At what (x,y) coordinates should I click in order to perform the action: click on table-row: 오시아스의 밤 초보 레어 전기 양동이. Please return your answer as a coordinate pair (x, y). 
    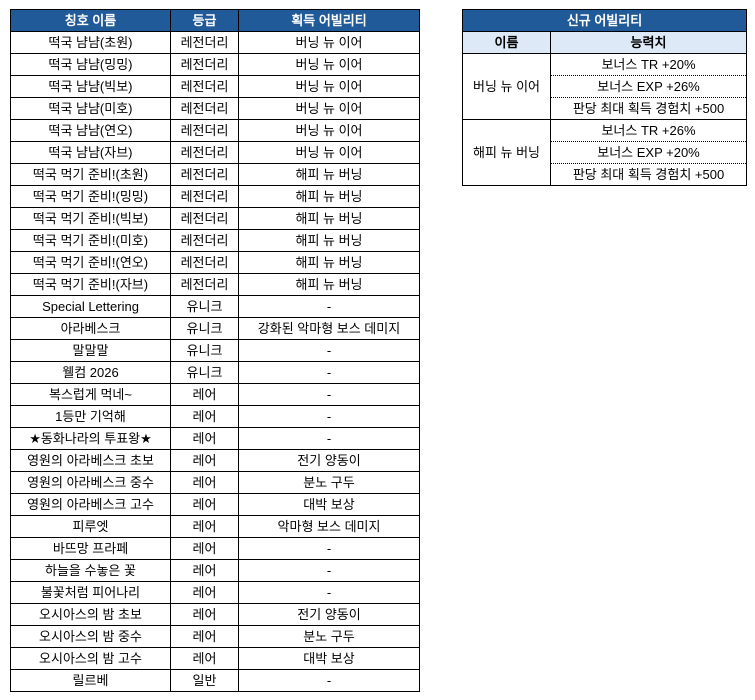
    Looking at the image, I should click on (215, 614).